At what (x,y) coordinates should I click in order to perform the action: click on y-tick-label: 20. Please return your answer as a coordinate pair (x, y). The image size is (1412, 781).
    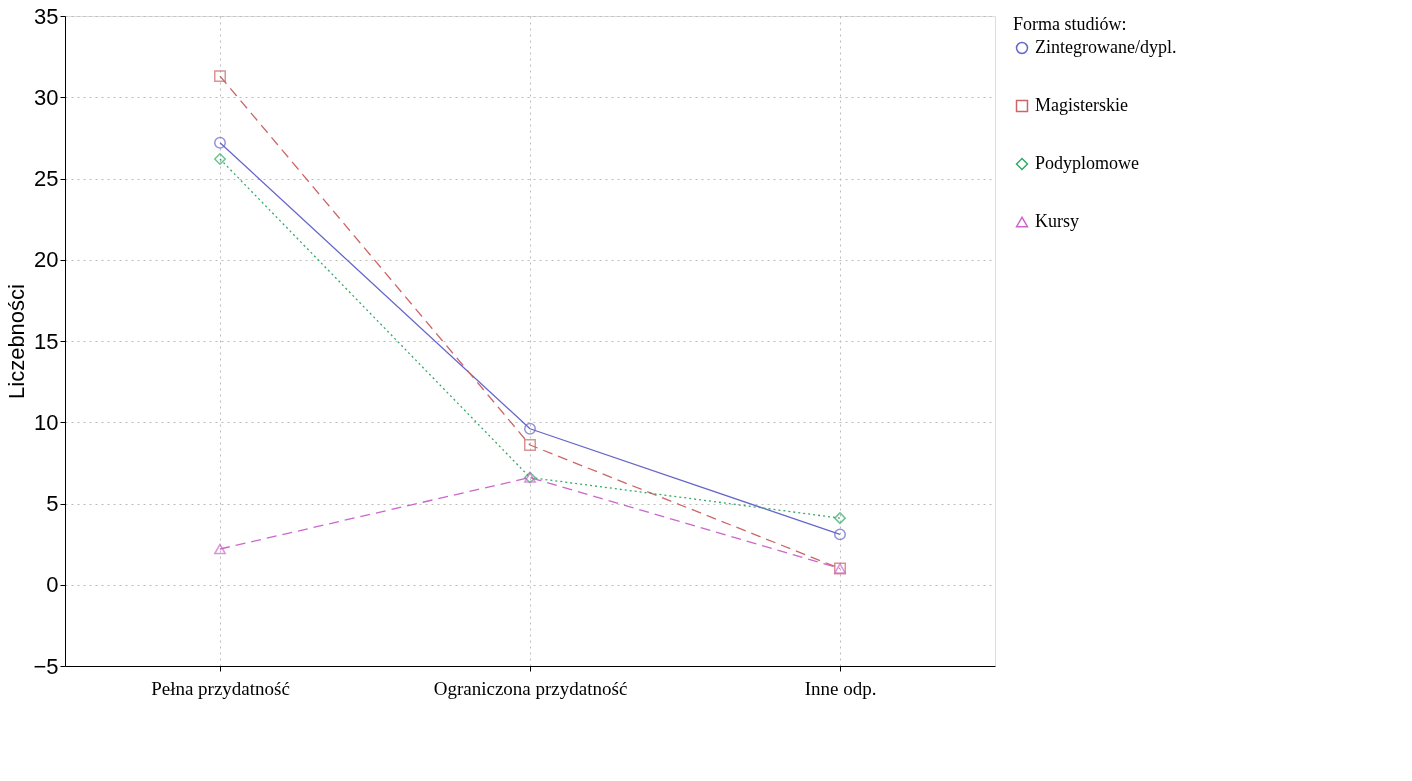
    Looking at the image, I should click on (46, 260).